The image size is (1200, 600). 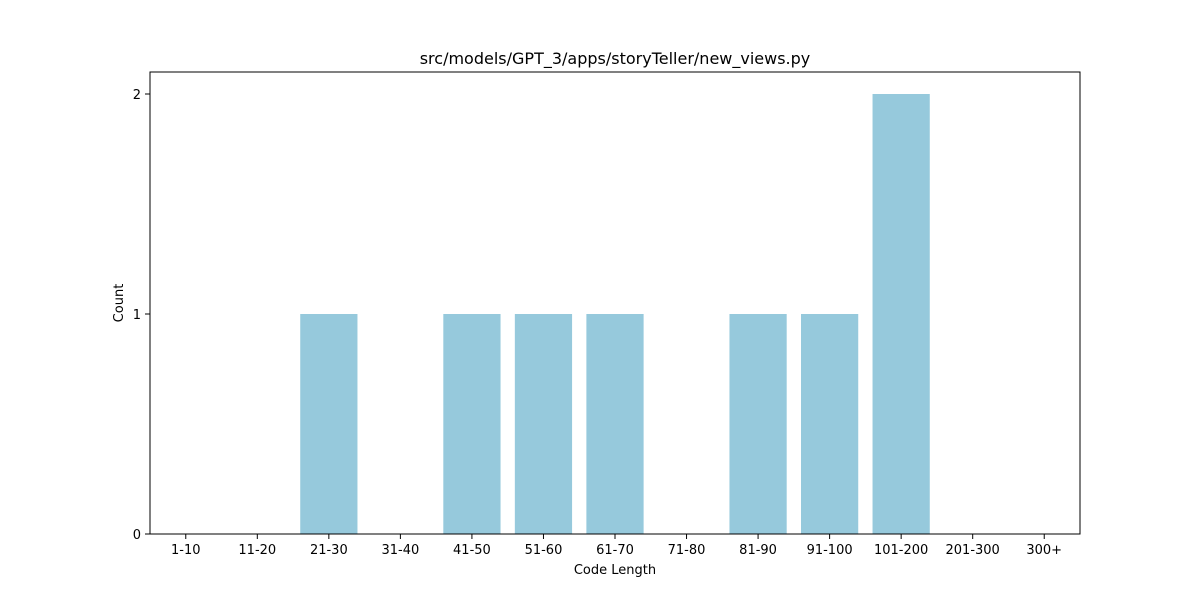 I want to click on y-tick-label: 0, so click(x=137, y=535).